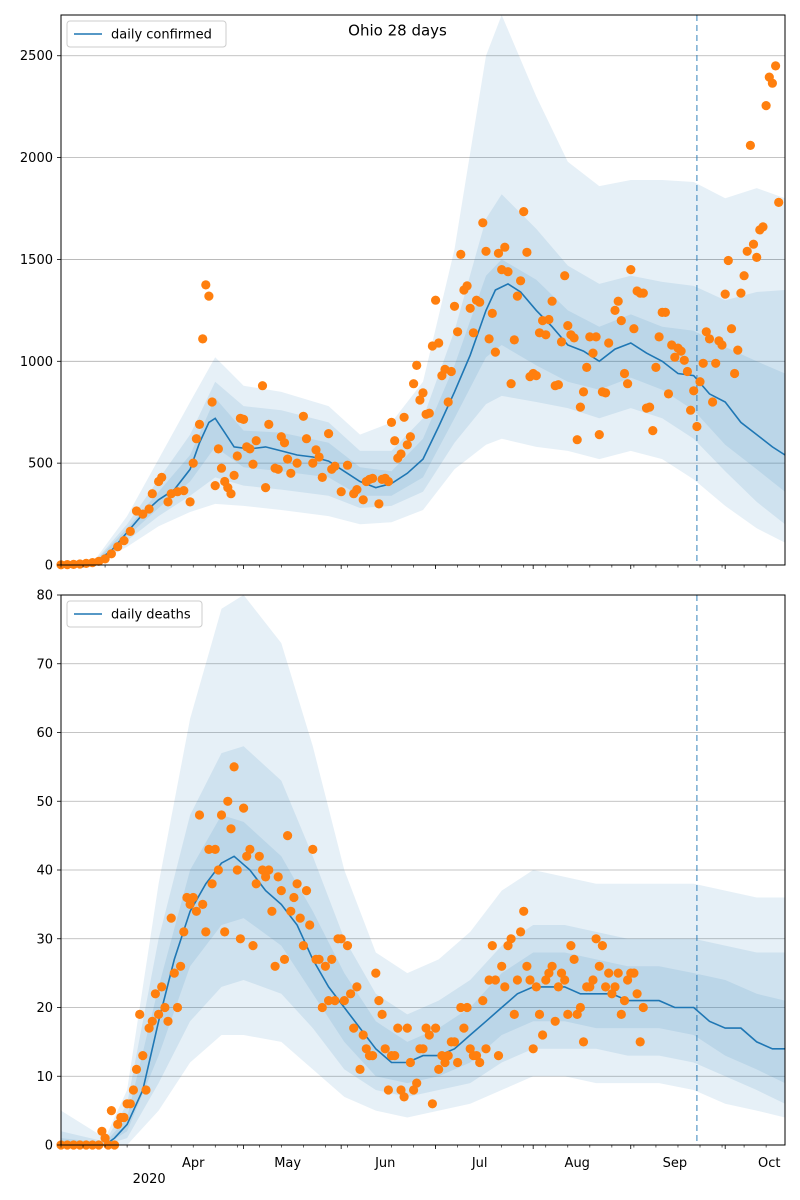 This screenshot has height=1200, width=800. Describe the element at coordinates (769, 1163) in the screenshot. I see `xtick-label-oct: Oct` at that location.